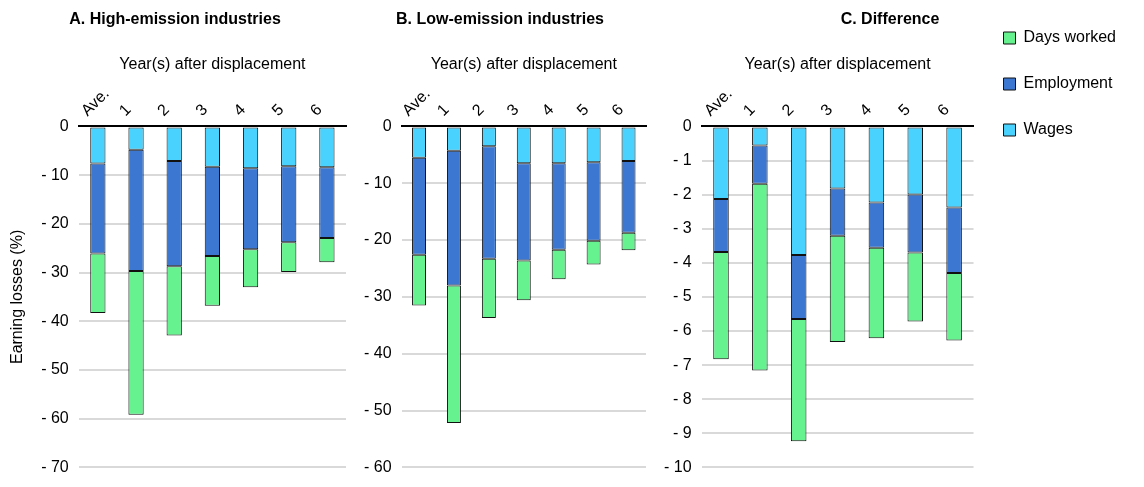  What do you see at coordinates (682, 228) in the screenshot?
I see `y-tick-label: - 3` at bounding box center [682, 228].